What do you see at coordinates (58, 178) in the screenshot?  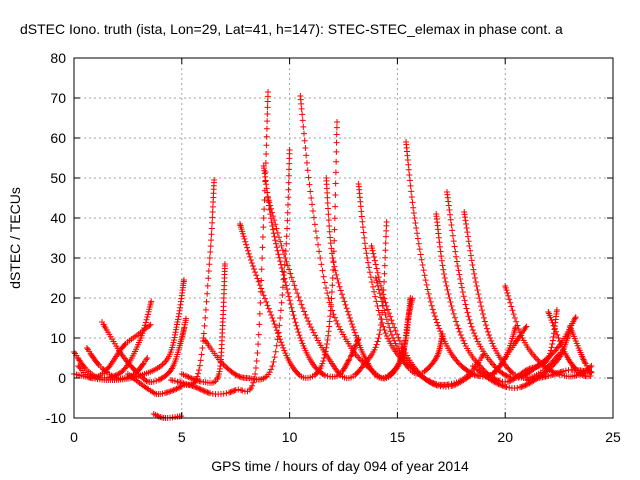 I see `y-tick-label: 50` at bounding box center [58, 178].